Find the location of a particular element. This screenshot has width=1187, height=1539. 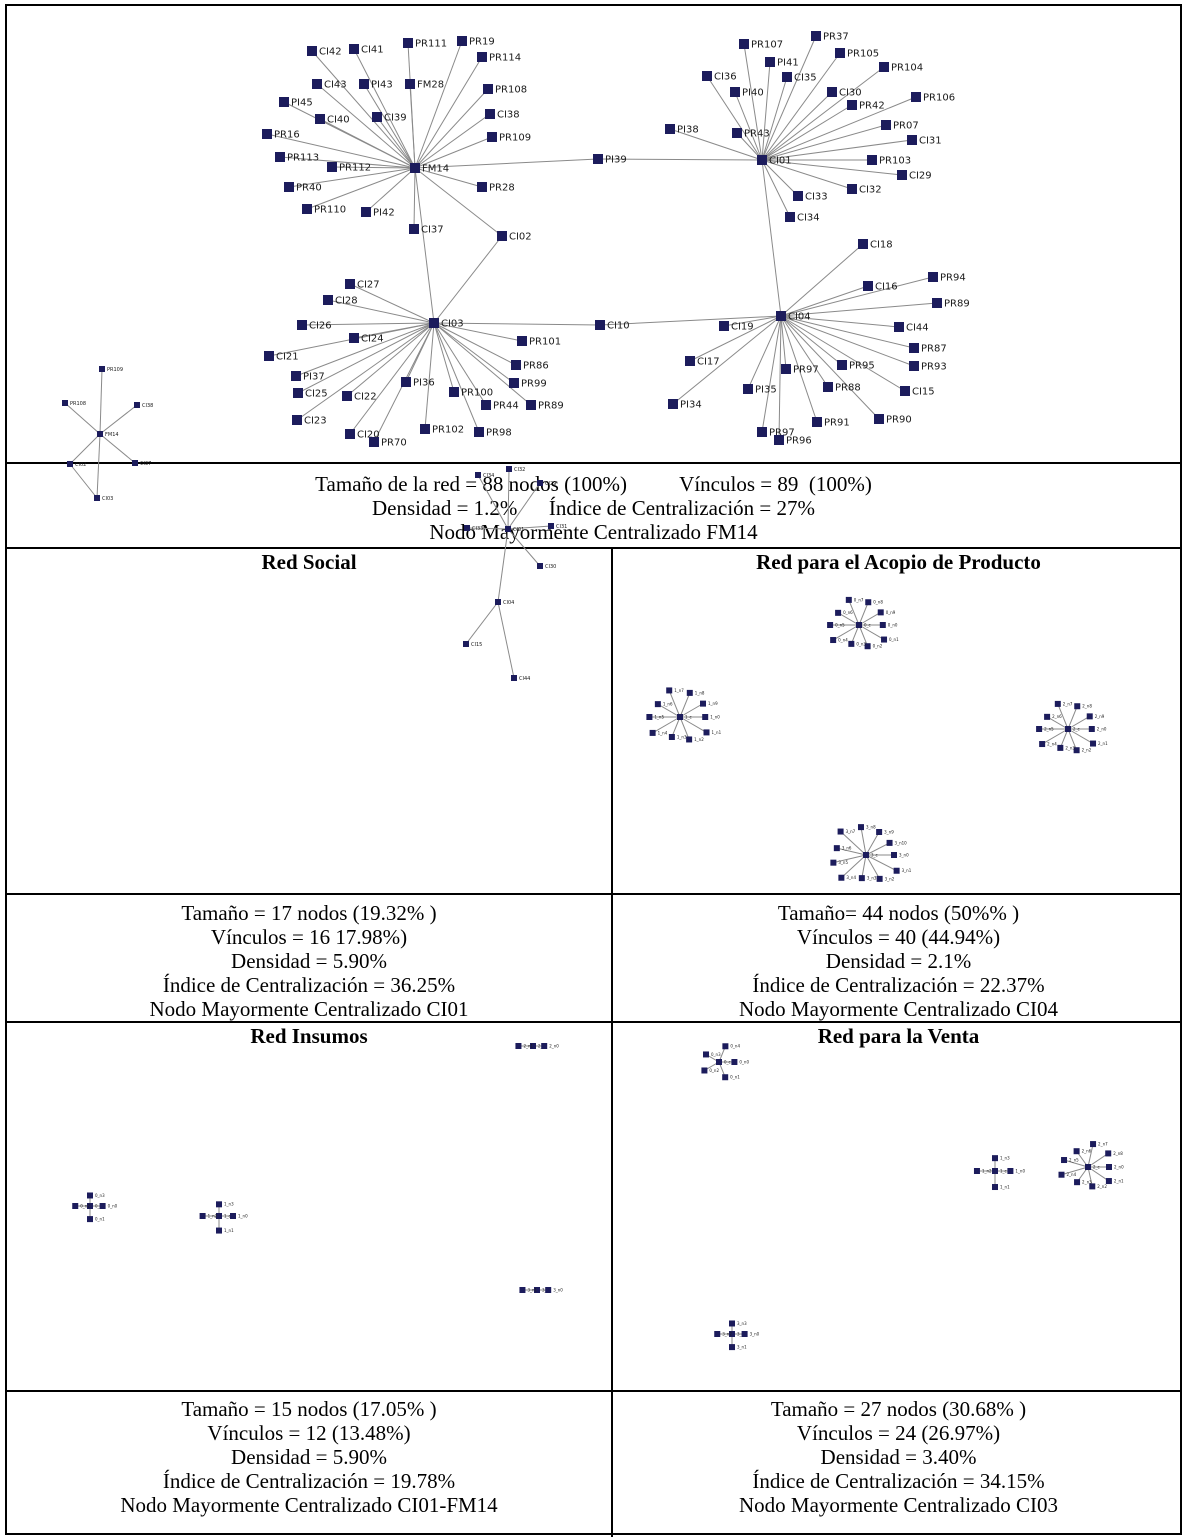

node-label: PR44 is located at coordinates (506, 406).